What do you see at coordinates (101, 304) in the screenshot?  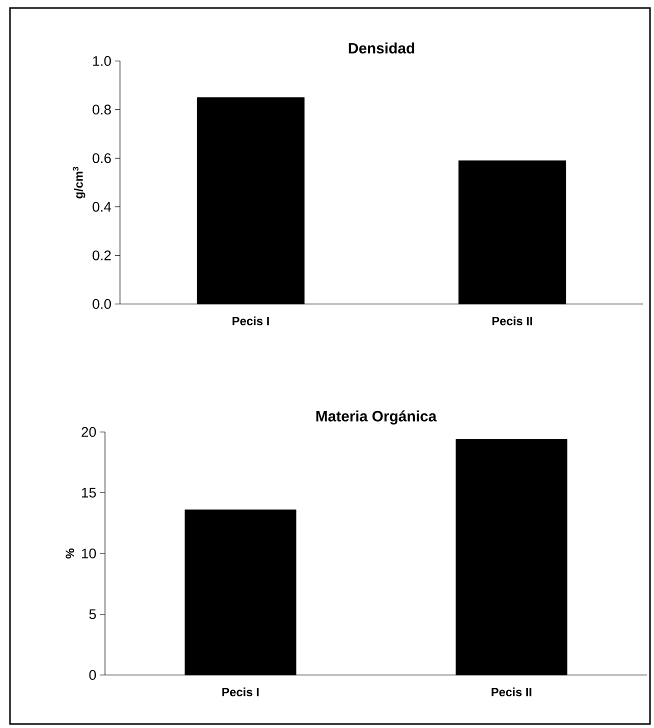 I see `y-tick-label: 0.0` at bounding box center [101, 304].